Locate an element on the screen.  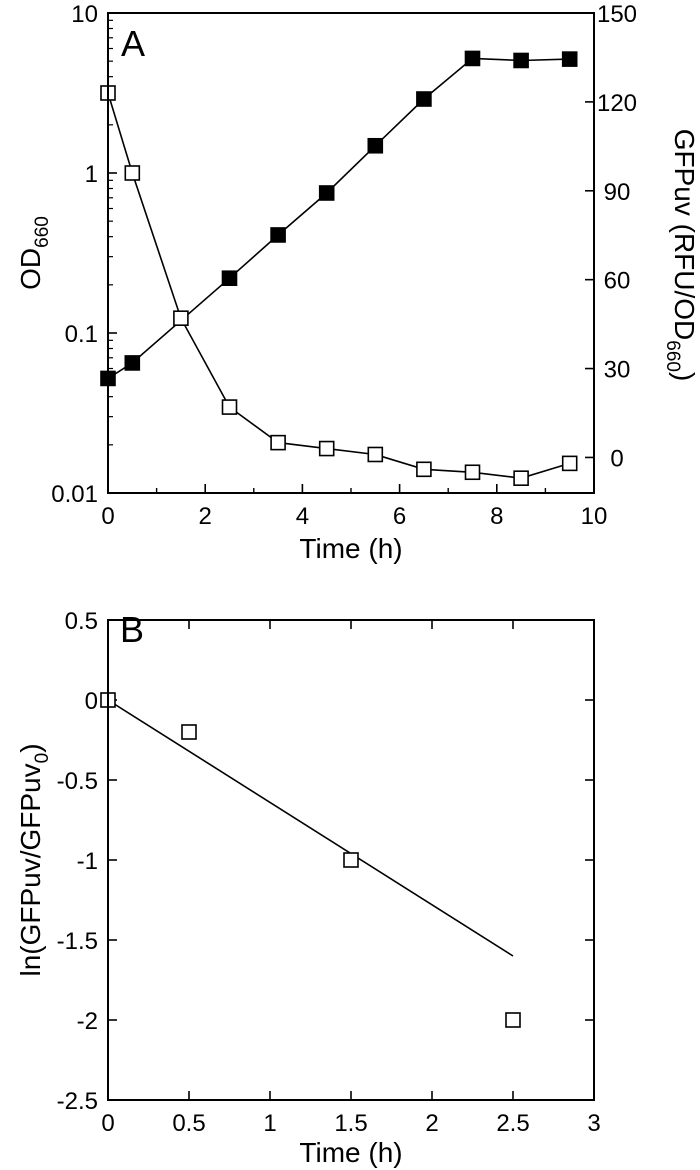
x-tick-label: 1 is located at coordinates (269, 1123).